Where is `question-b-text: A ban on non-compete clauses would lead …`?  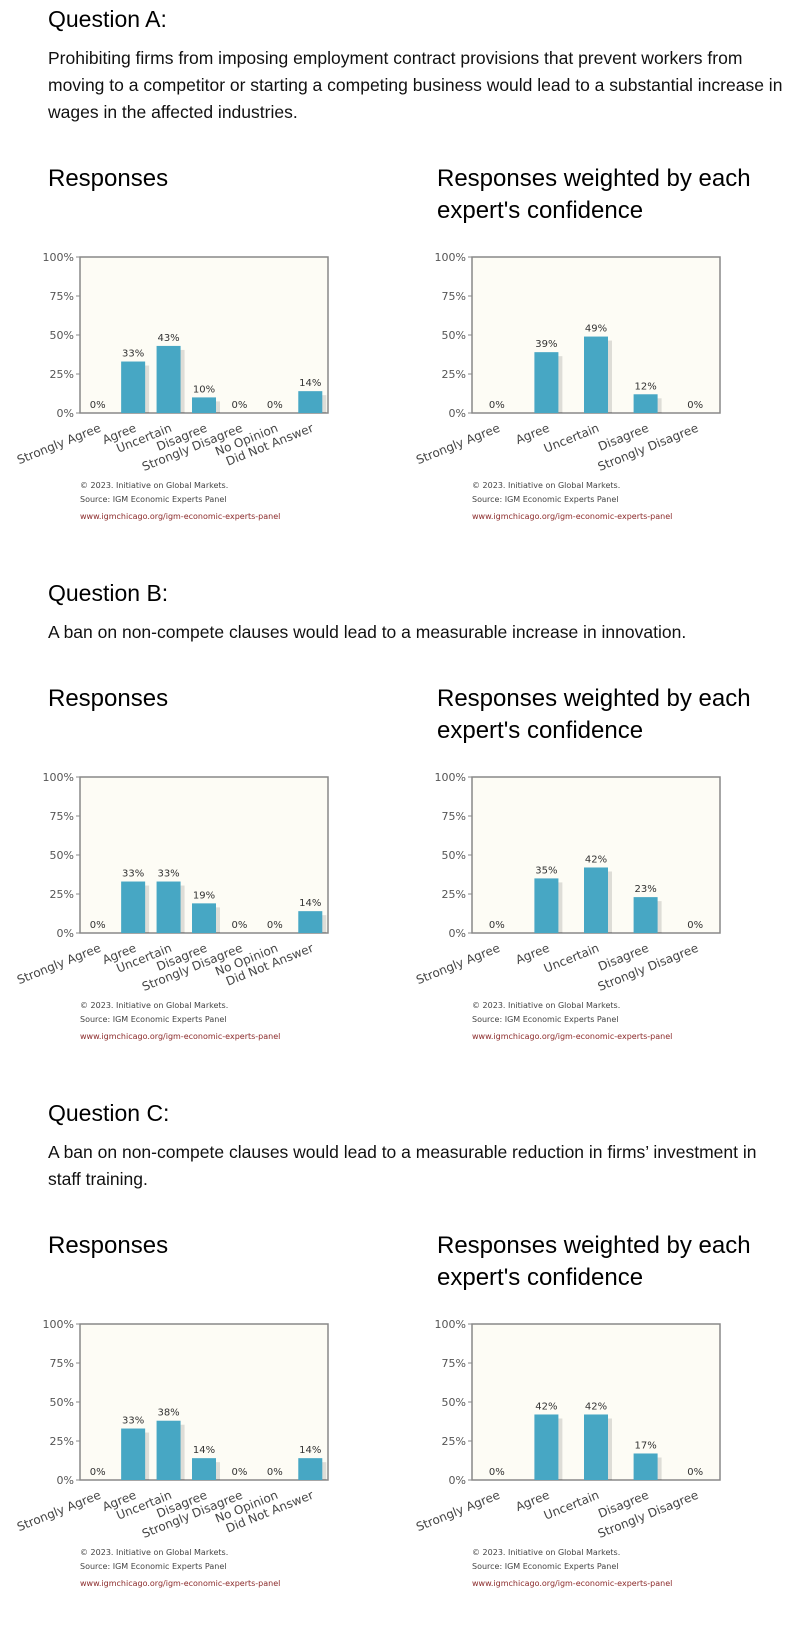 question-b-text: A ban on non-compete clauses would lead … is located at coordinates (367, 632).